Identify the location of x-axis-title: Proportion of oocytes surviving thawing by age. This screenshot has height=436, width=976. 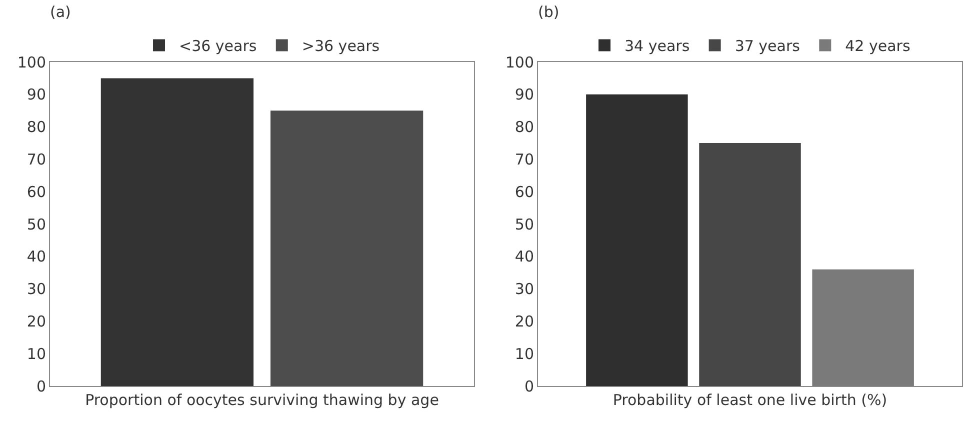
(262, 400).